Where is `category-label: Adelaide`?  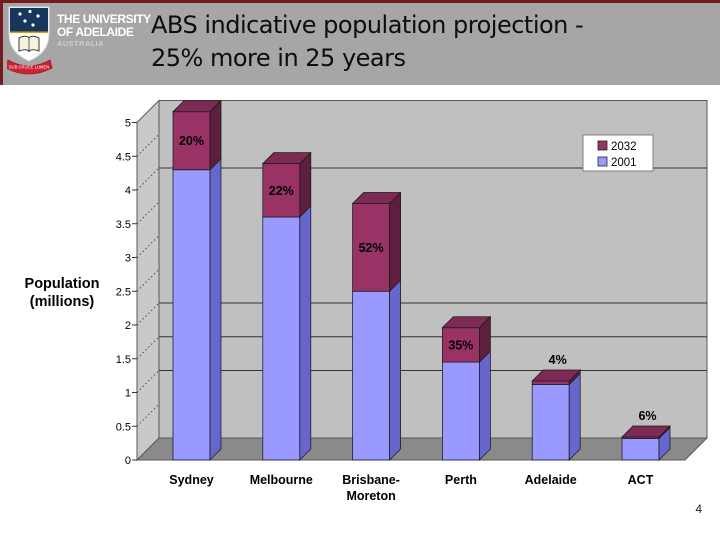 category-label: Adelaide is located at coordinates (551, 480).